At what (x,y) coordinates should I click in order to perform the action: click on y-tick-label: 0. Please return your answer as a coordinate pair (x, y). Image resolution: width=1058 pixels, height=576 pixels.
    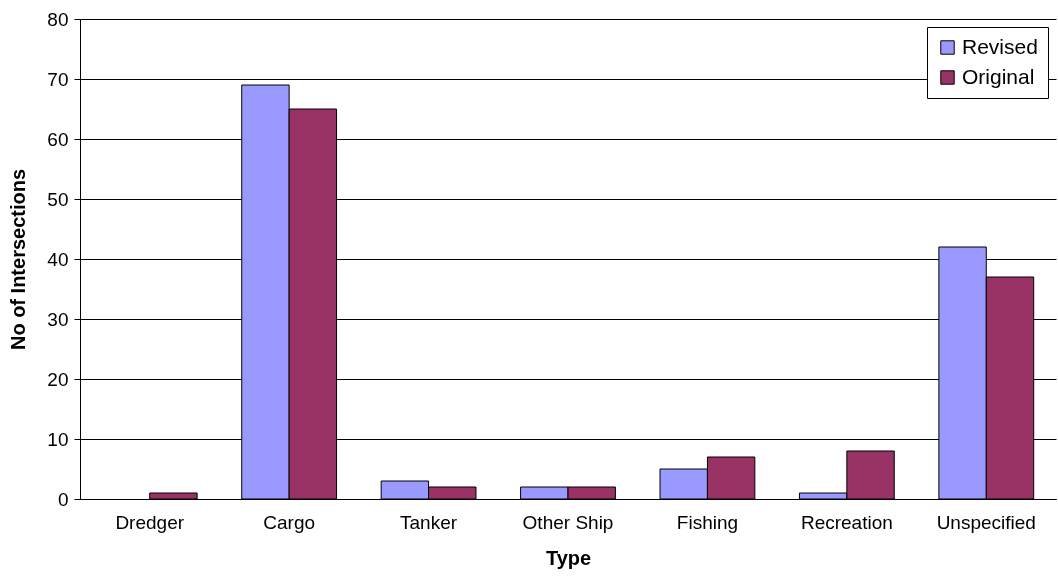
    Looking at the image, I should click on (63, 499).